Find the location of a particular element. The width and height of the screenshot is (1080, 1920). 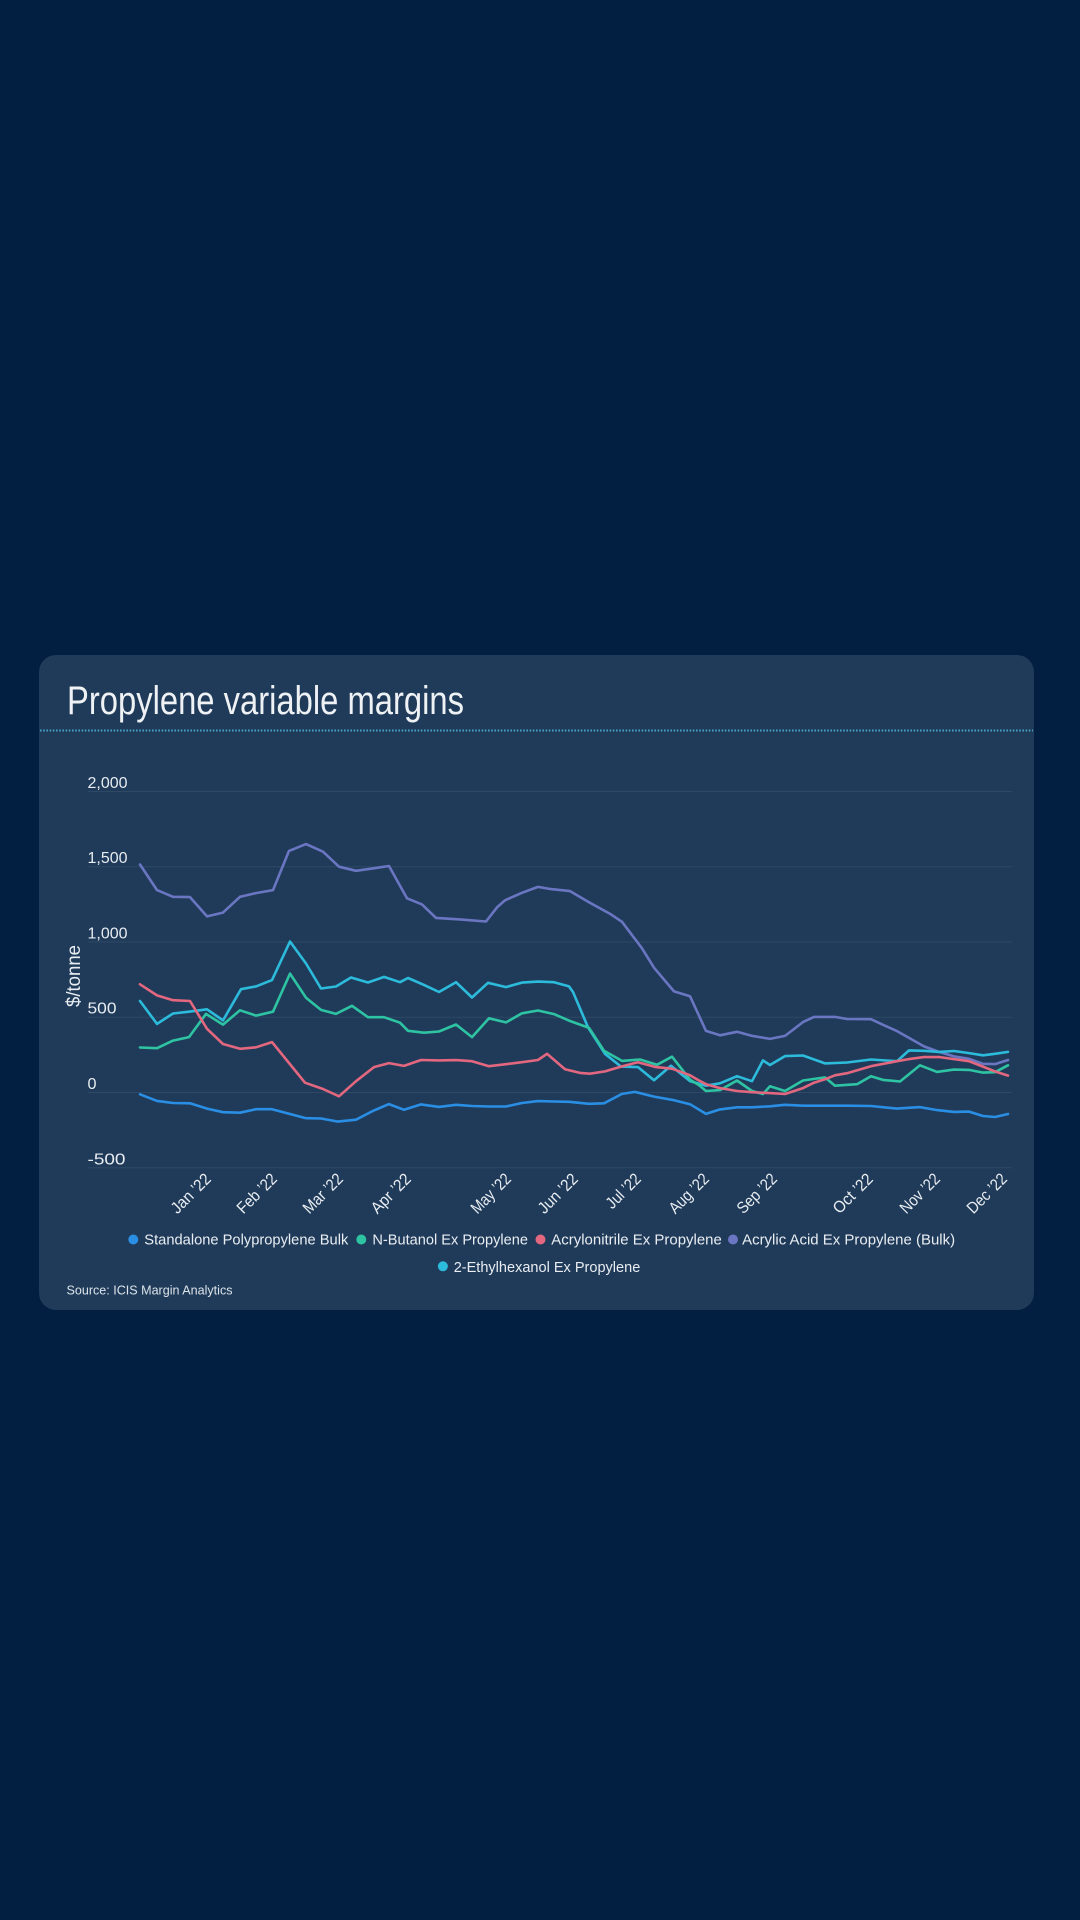

svg-text: 1,000 is located at coordinates (108, 934).